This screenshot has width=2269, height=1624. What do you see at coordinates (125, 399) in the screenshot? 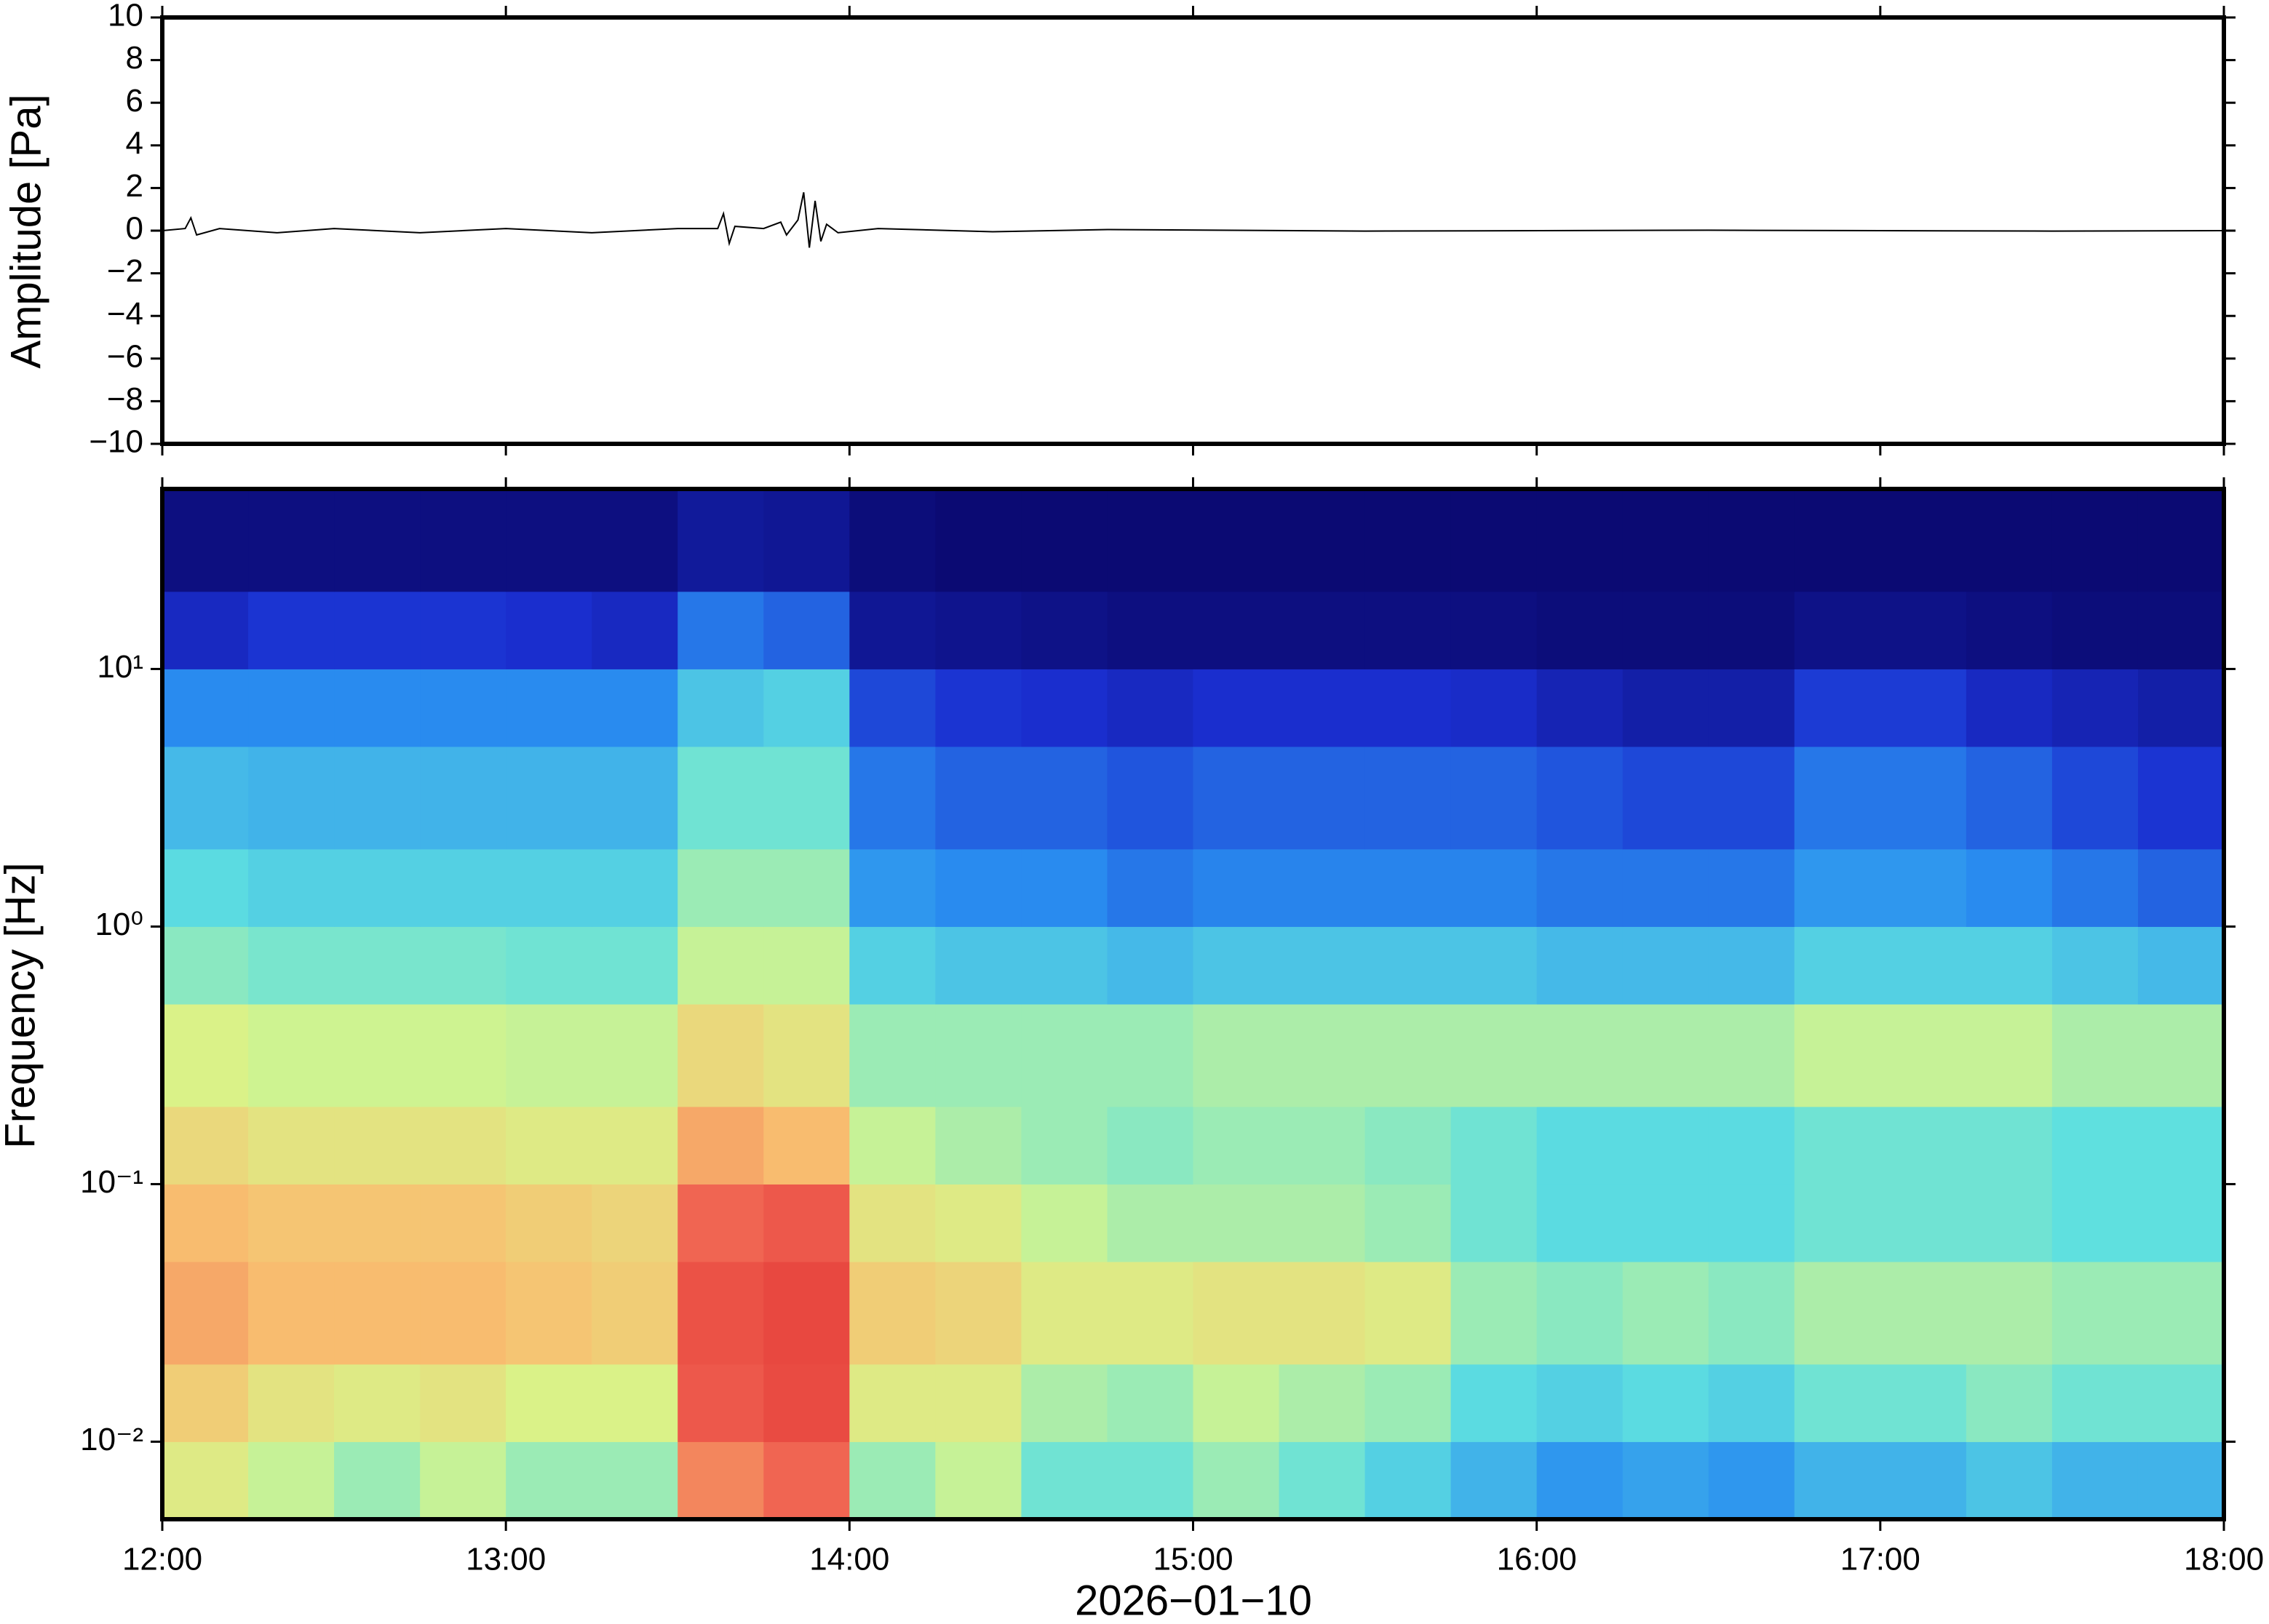
I see `y-tick-label: −8` at bounding box center [125, 399].